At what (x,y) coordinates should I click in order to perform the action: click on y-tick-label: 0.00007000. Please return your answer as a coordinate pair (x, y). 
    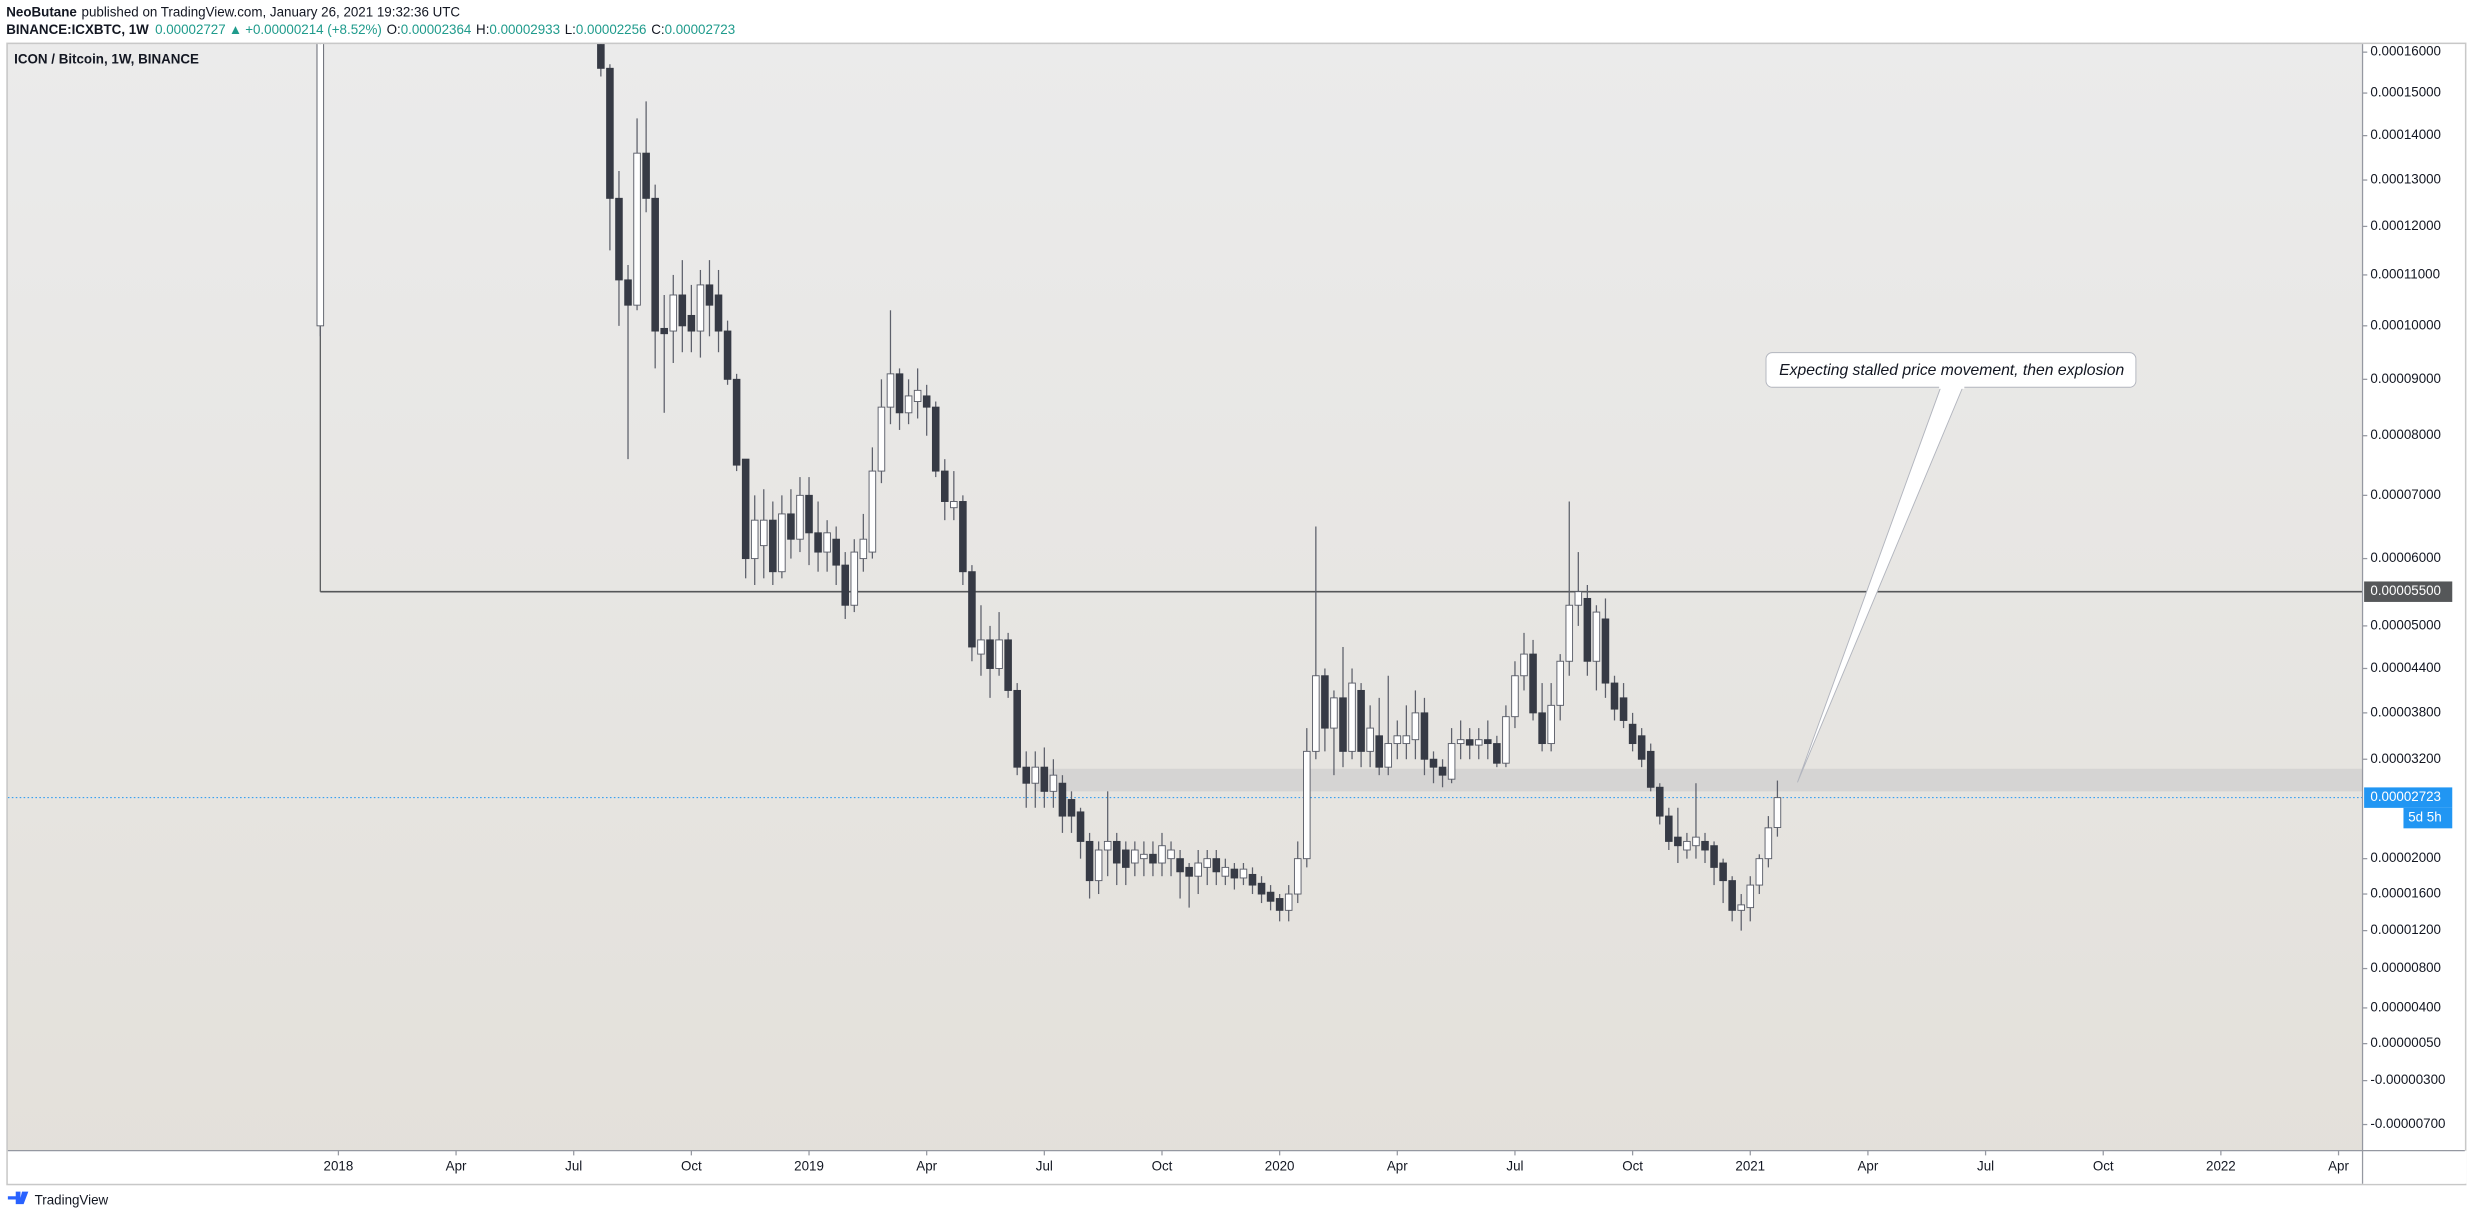
    Looking at the image, I should click on (2405, 494).